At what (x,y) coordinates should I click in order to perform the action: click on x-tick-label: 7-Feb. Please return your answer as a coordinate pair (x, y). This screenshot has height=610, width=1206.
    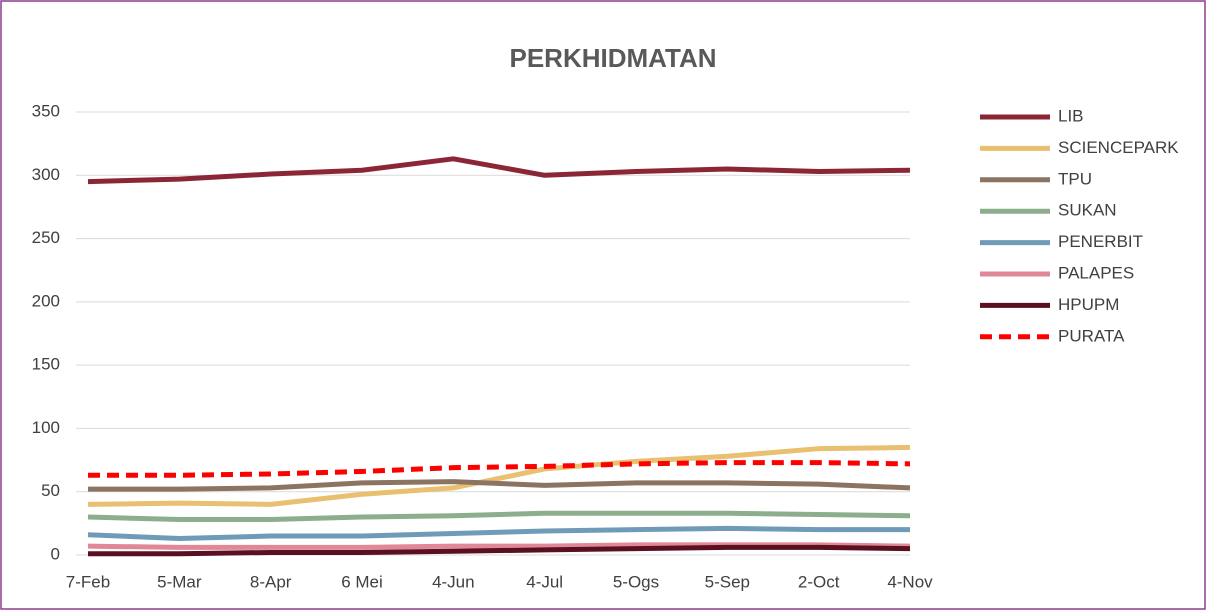
    Looking at the image, I should click on (88, 581).